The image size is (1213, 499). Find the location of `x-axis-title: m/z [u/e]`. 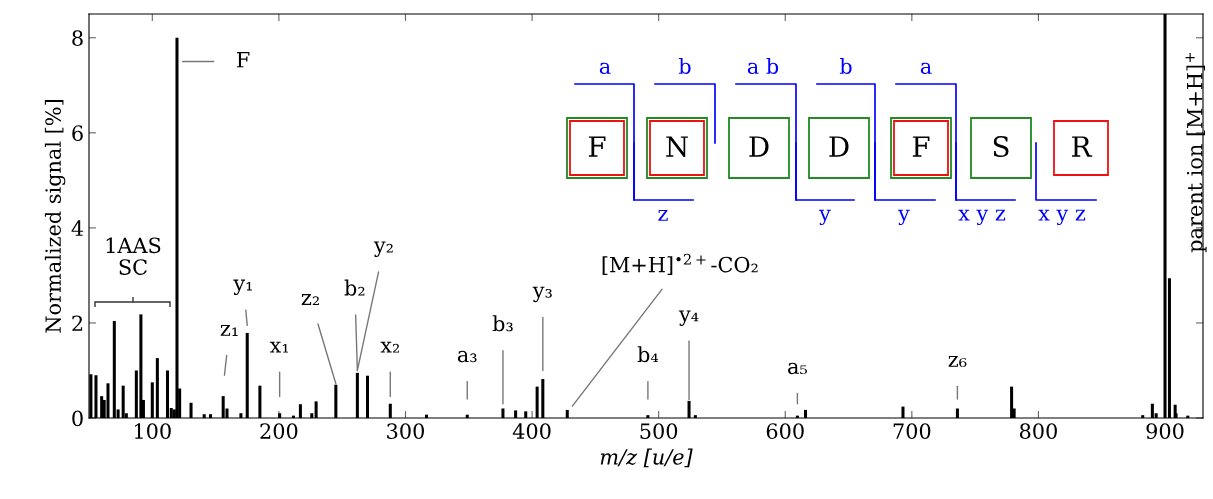

x-axis-title: m/z [u/e] is located at coordinates (646, 458).